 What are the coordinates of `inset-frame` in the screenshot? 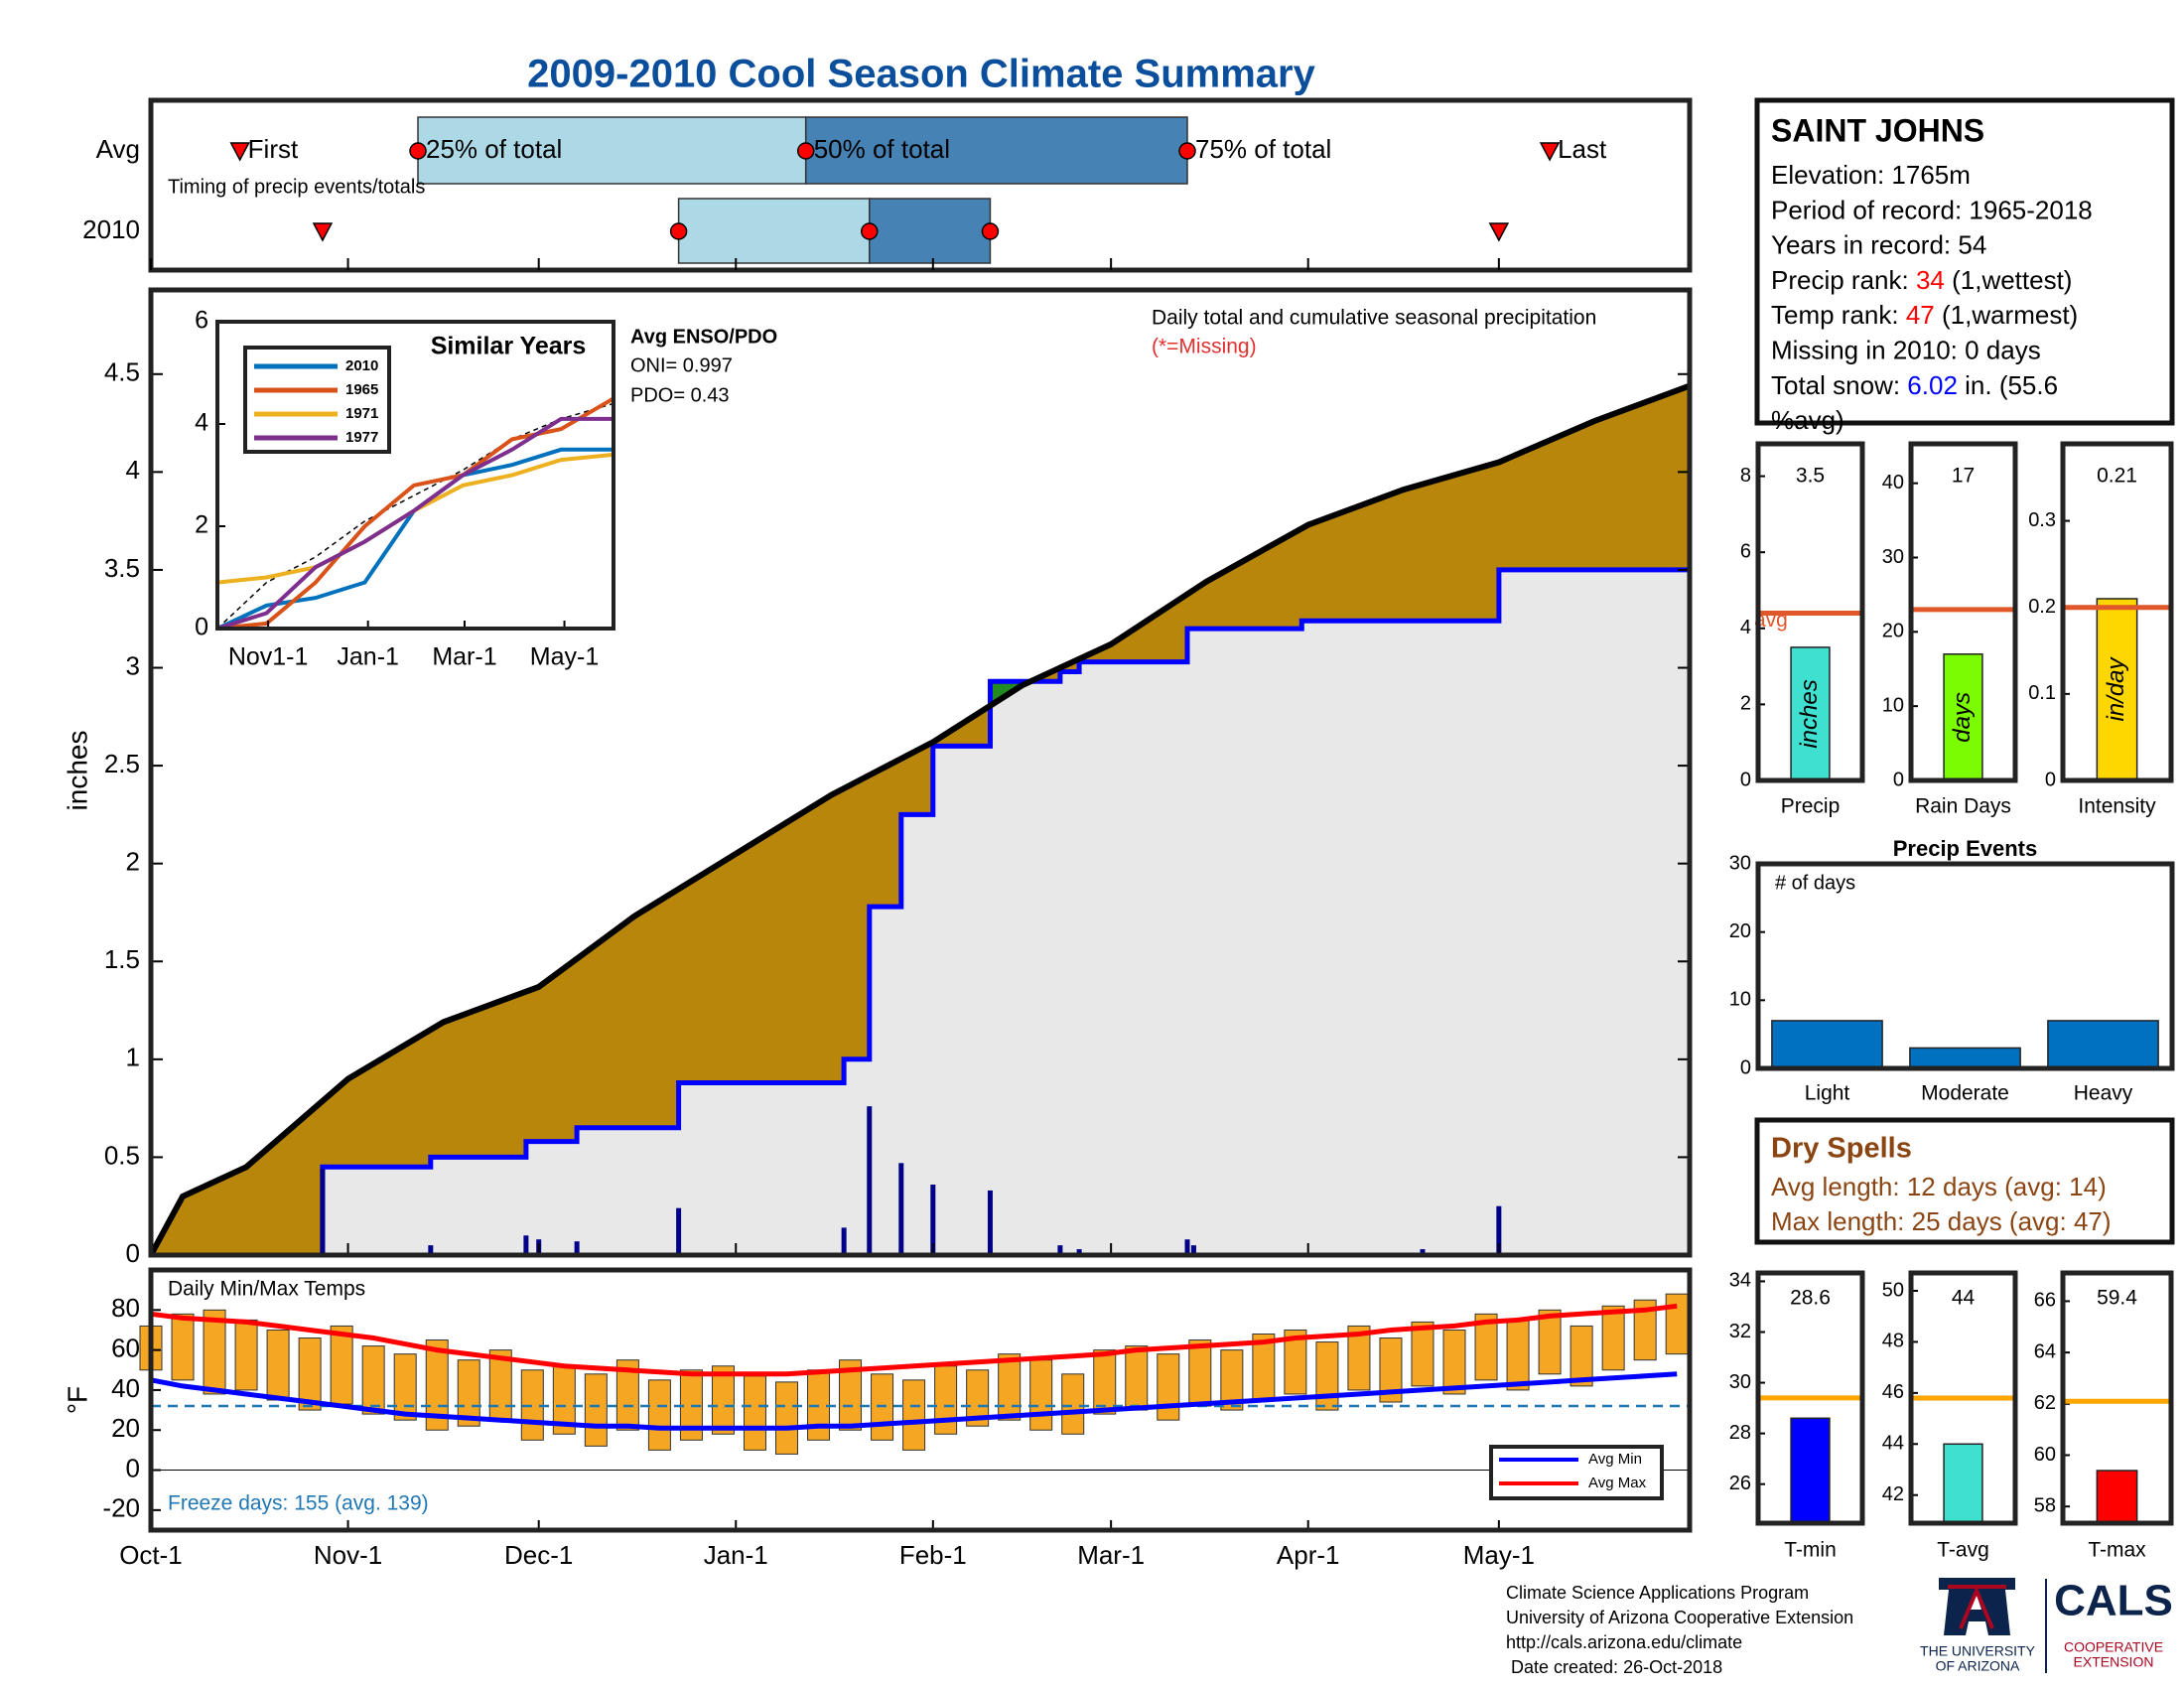 It's located at (415, 475).